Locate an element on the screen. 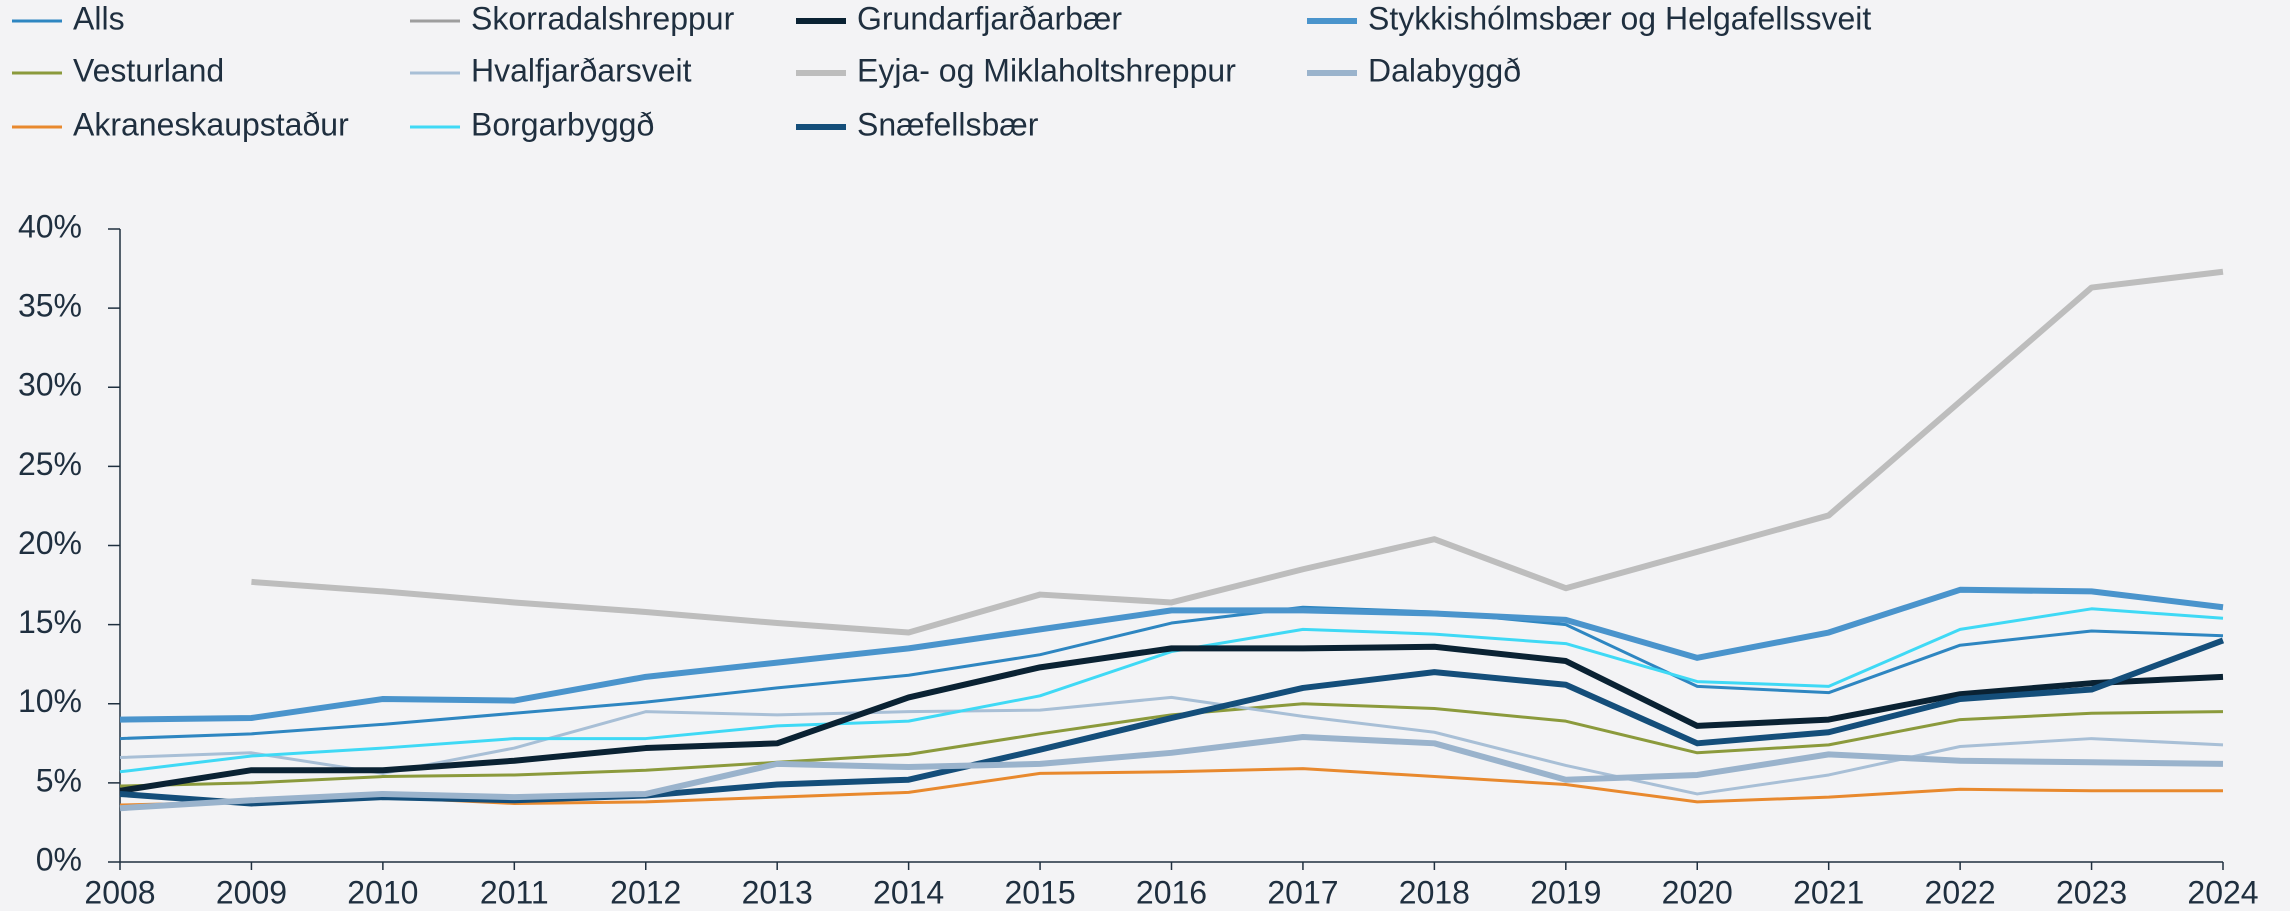  x-tick-label: 2014 is located at coordinates (908, 892).